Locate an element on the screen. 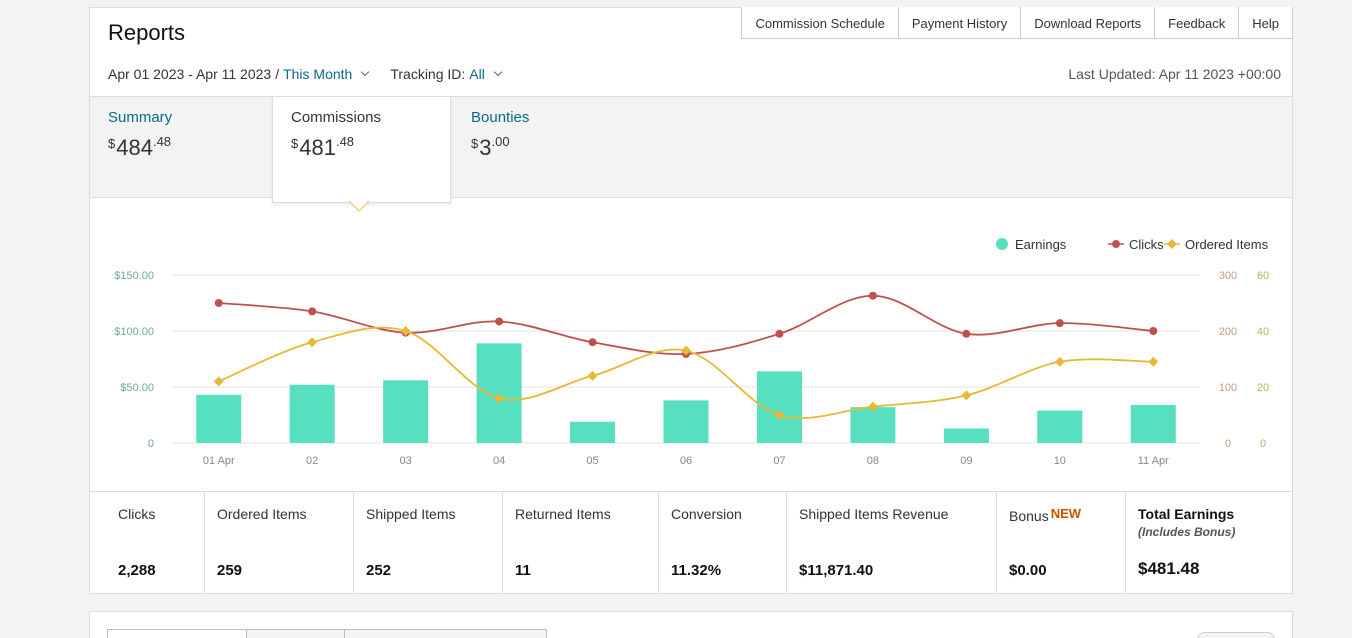 This screenshot has height=638, width=1352. y-right-clicks-tick-label: 100 is located at coordinates (1228, 388).